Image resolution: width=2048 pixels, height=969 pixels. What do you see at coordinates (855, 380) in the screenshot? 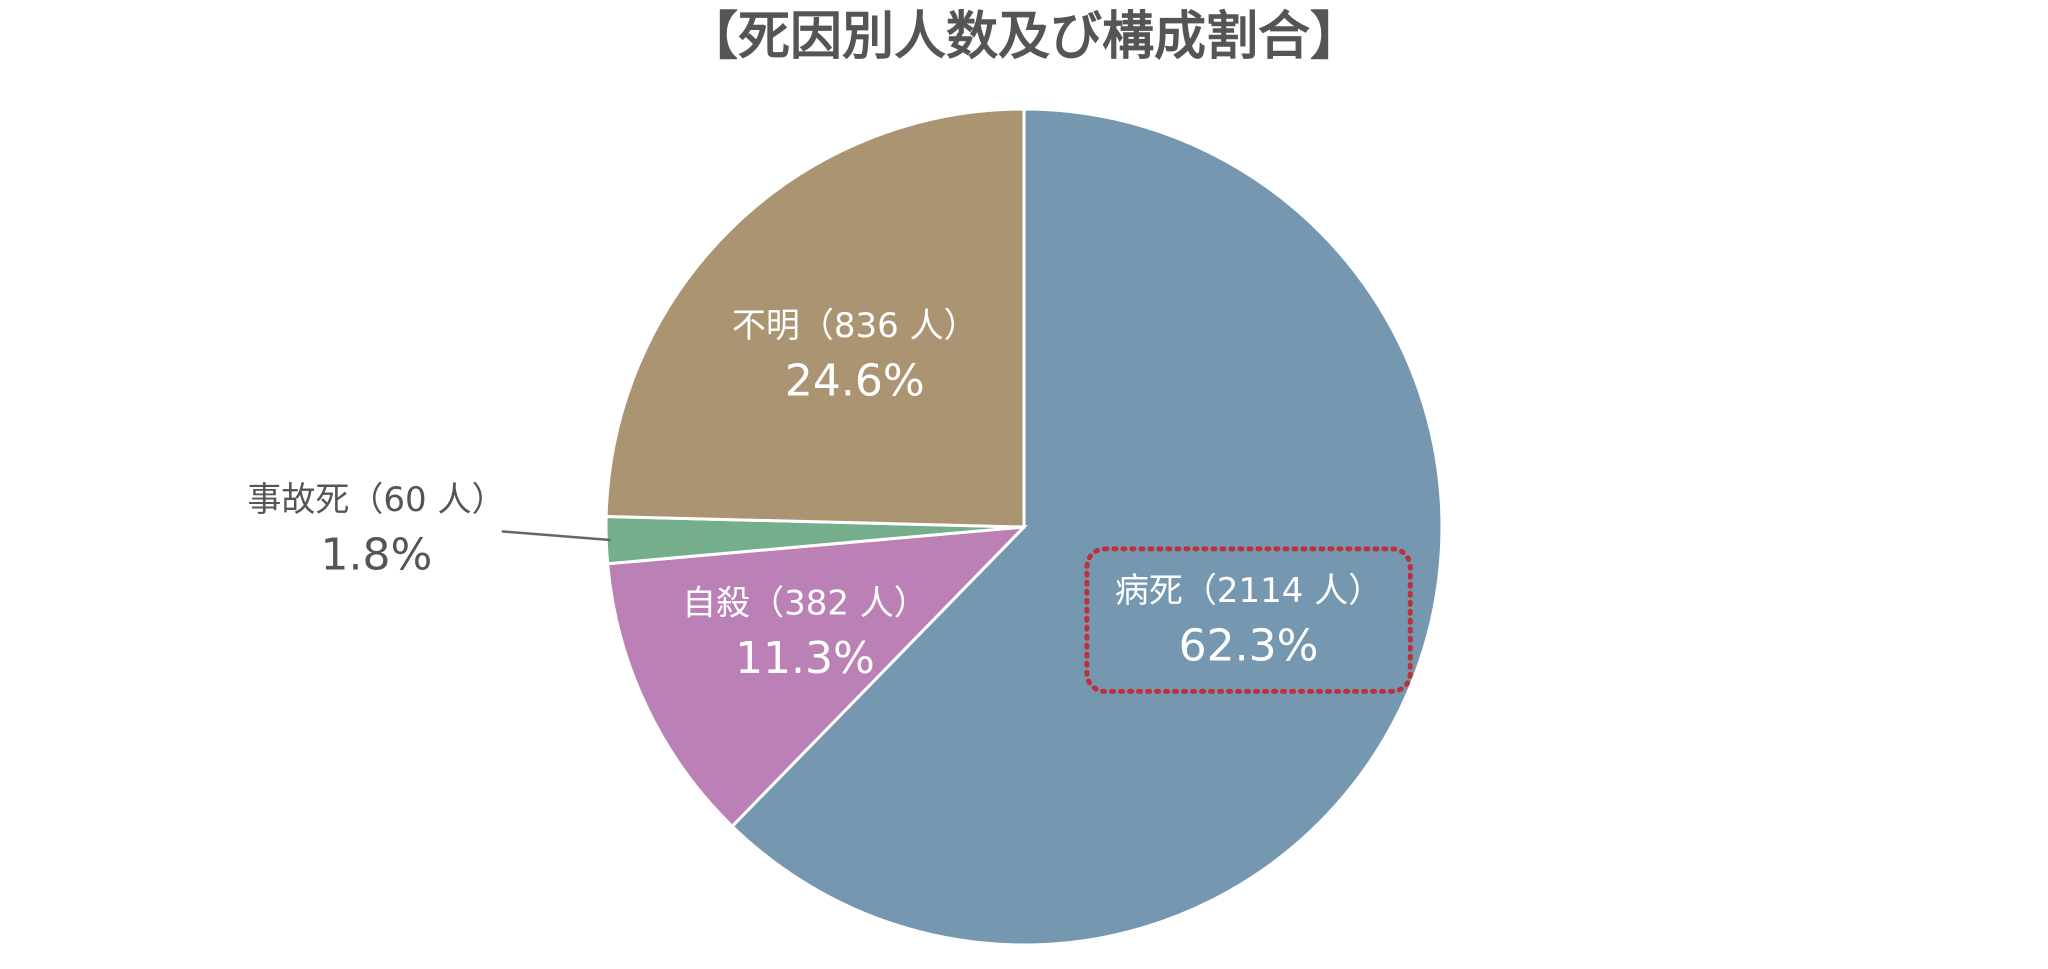
I see `slice-value-label: 24.6%` at bounding box center [855, 380].